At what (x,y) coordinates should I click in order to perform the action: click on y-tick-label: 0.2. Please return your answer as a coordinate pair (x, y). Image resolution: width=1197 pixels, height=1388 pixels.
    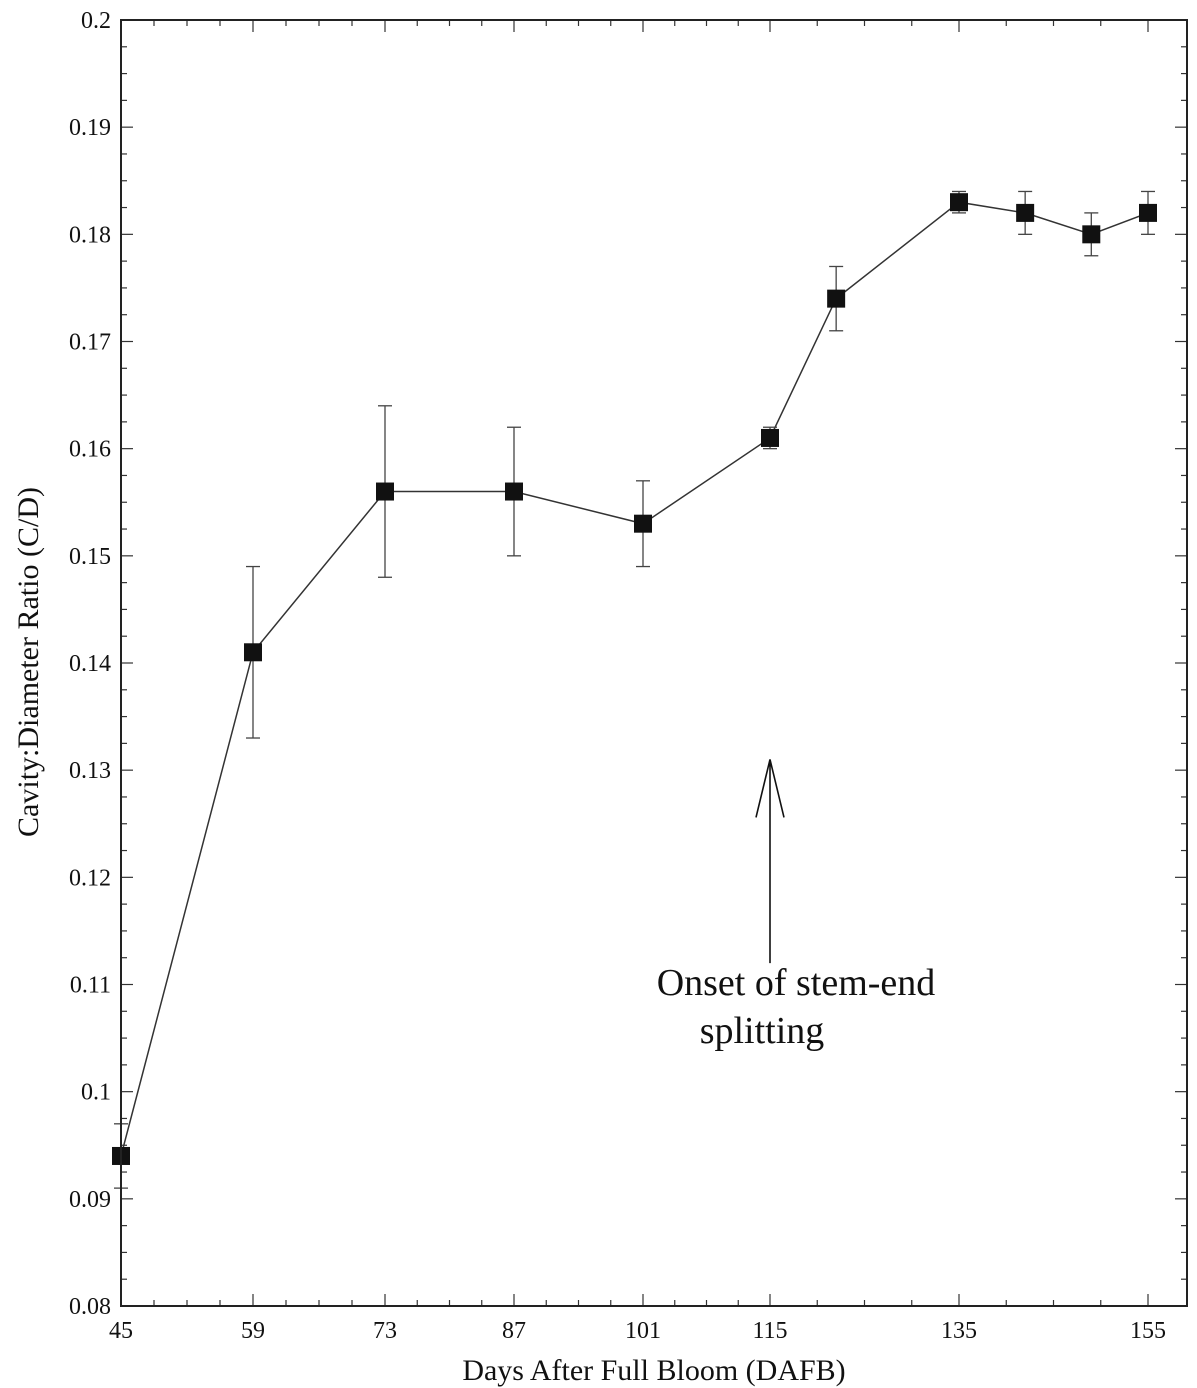
    Looking at the image, I should click on (96, 21).